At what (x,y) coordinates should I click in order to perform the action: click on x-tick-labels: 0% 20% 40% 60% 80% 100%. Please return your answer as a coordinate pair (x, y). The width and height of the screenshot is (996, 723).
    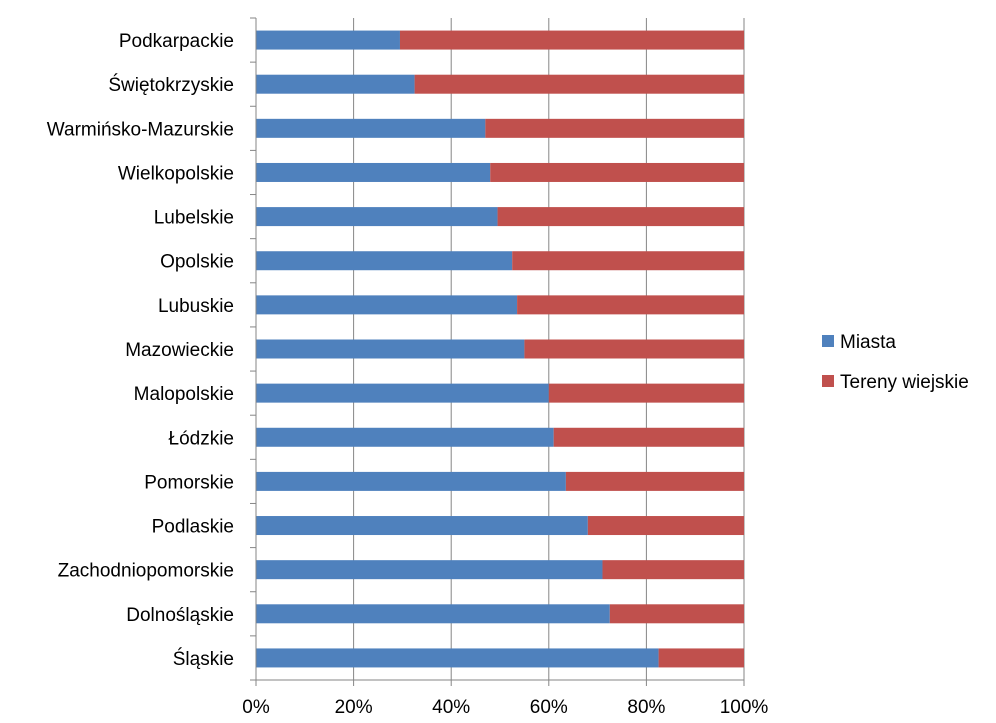
    Looking at the image, I should click on (505, 707).